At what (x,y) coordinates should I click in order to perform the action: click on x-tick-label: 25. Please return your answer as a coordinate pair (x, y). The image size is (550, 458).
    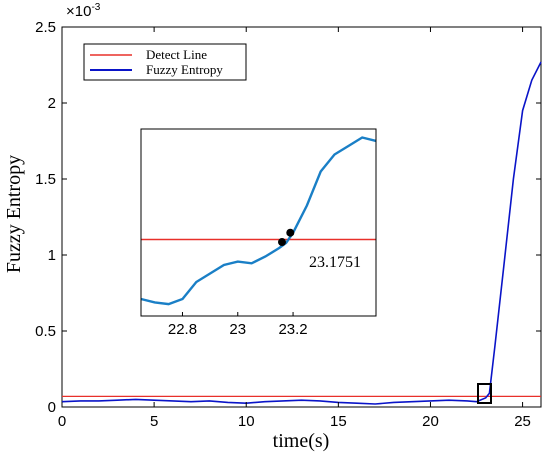
    Looking at the image, I should click on (522, 421).